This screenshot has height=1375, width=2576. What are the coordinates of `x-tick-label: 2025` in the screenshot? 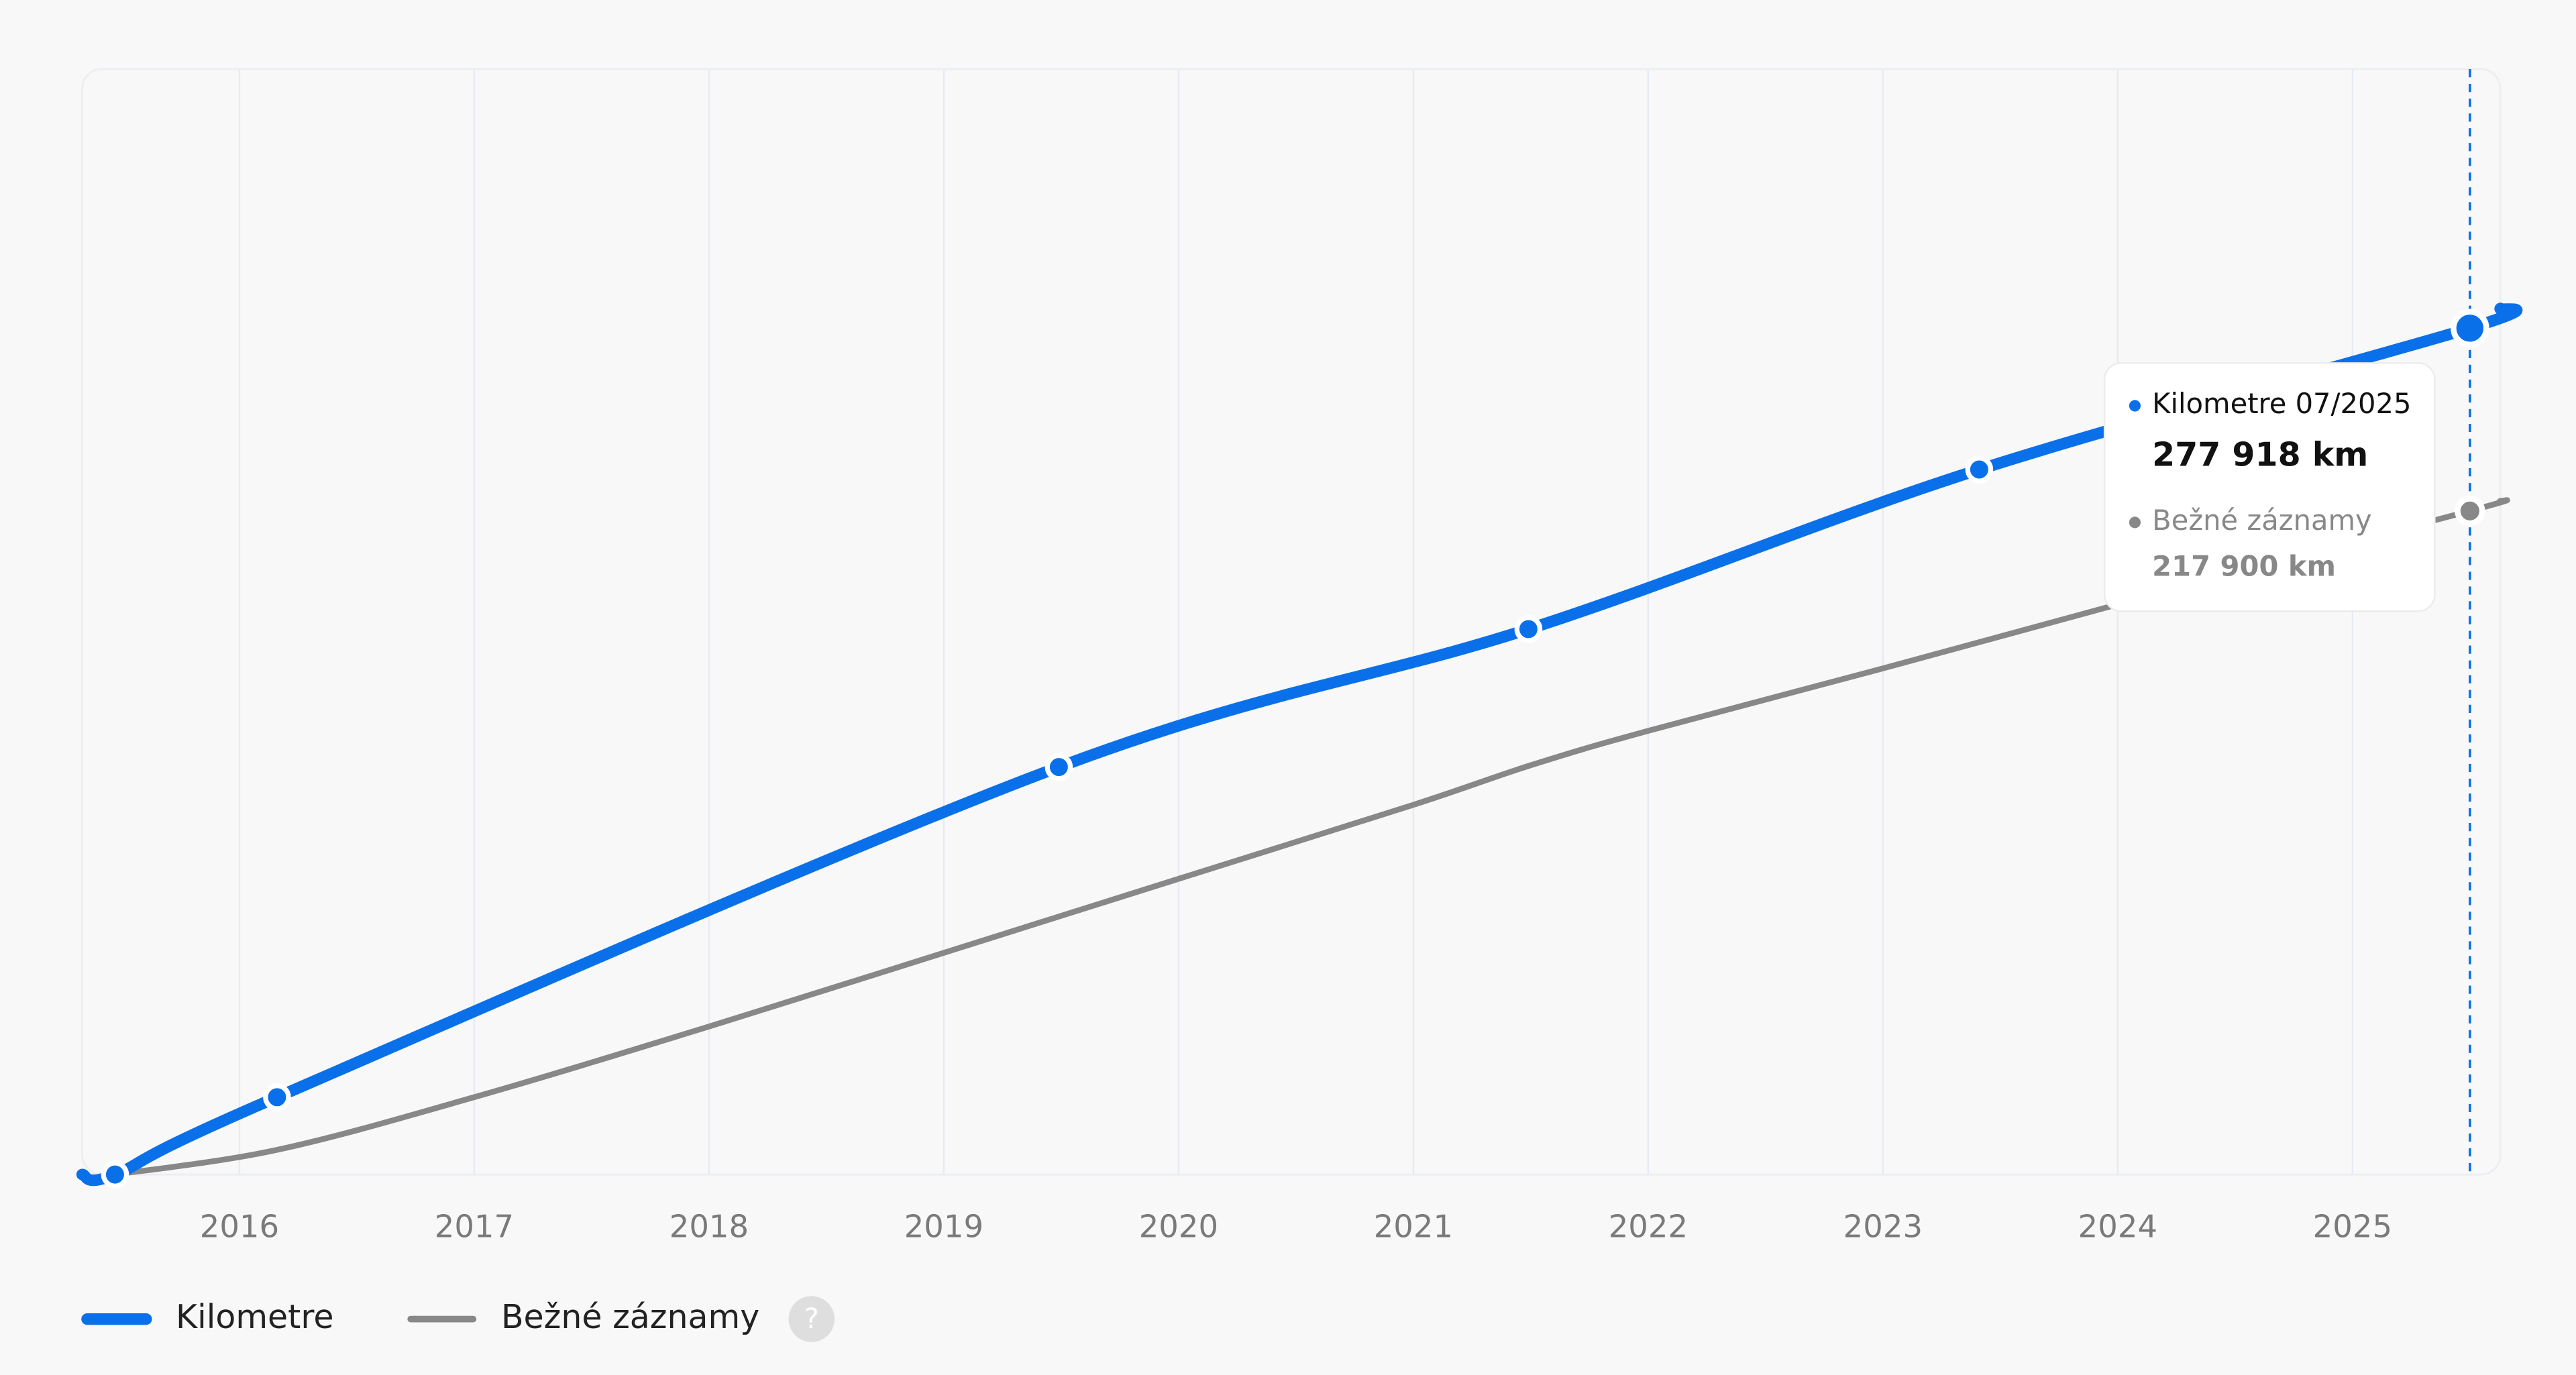 It's located at (2352, 1226).